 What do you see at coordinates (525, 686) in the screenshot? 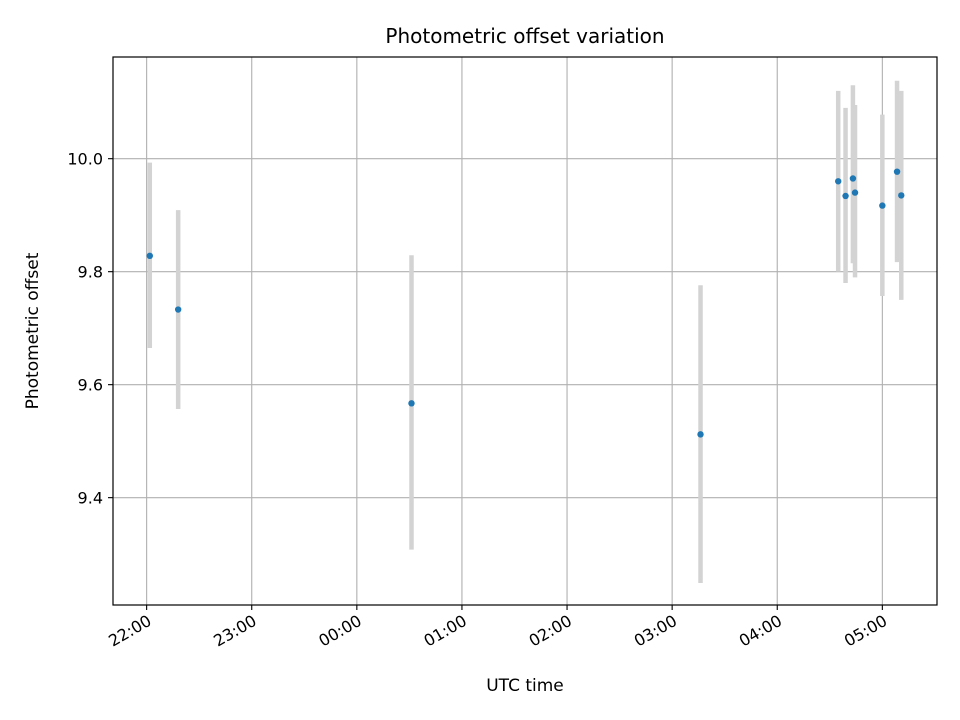
I see `x-axis-label: UTC time` at bounding box center [525, 686].